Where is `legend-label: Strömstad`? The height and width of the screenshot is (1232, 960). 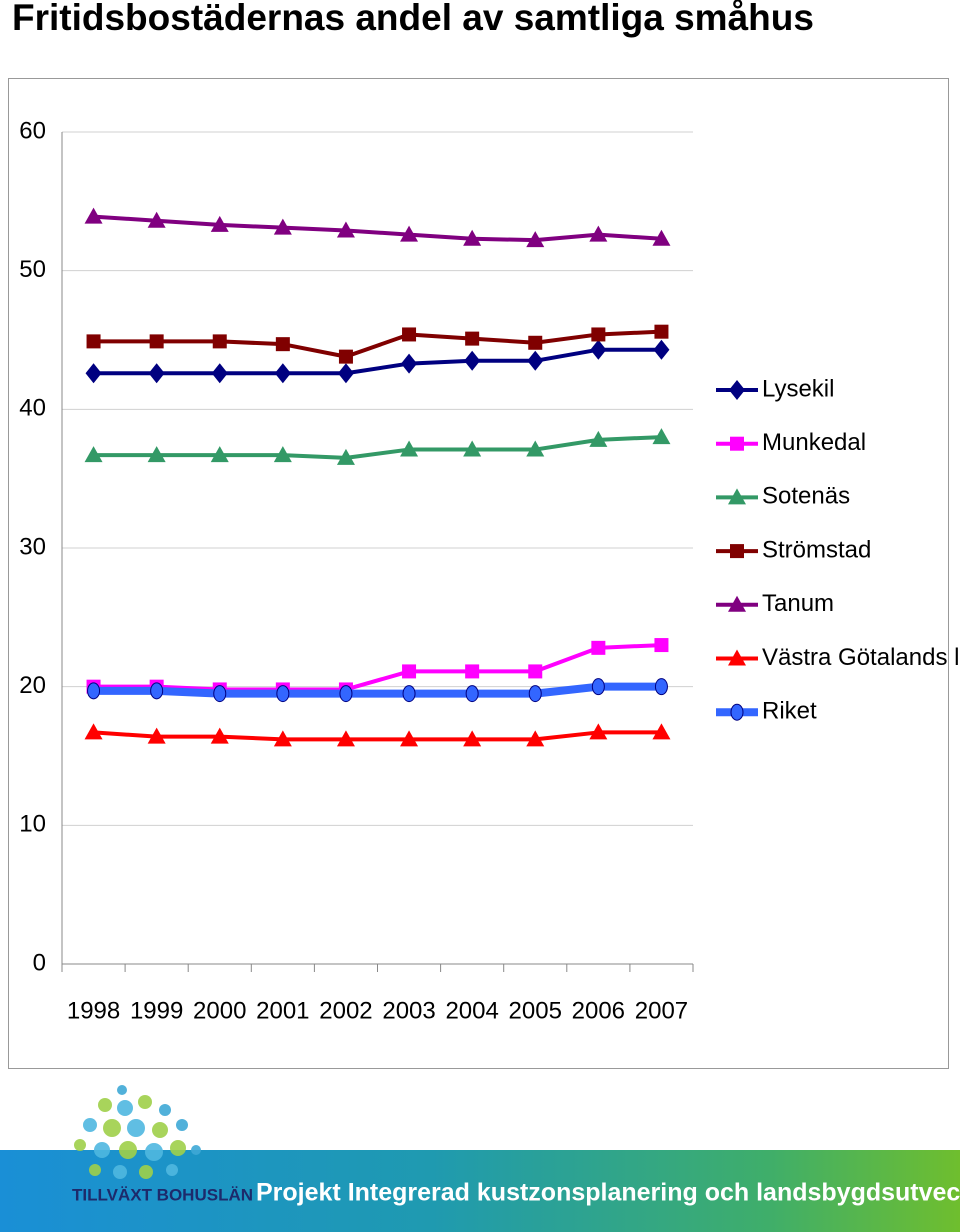 legend-label: Strömstad is located at coordinates (816, 549).